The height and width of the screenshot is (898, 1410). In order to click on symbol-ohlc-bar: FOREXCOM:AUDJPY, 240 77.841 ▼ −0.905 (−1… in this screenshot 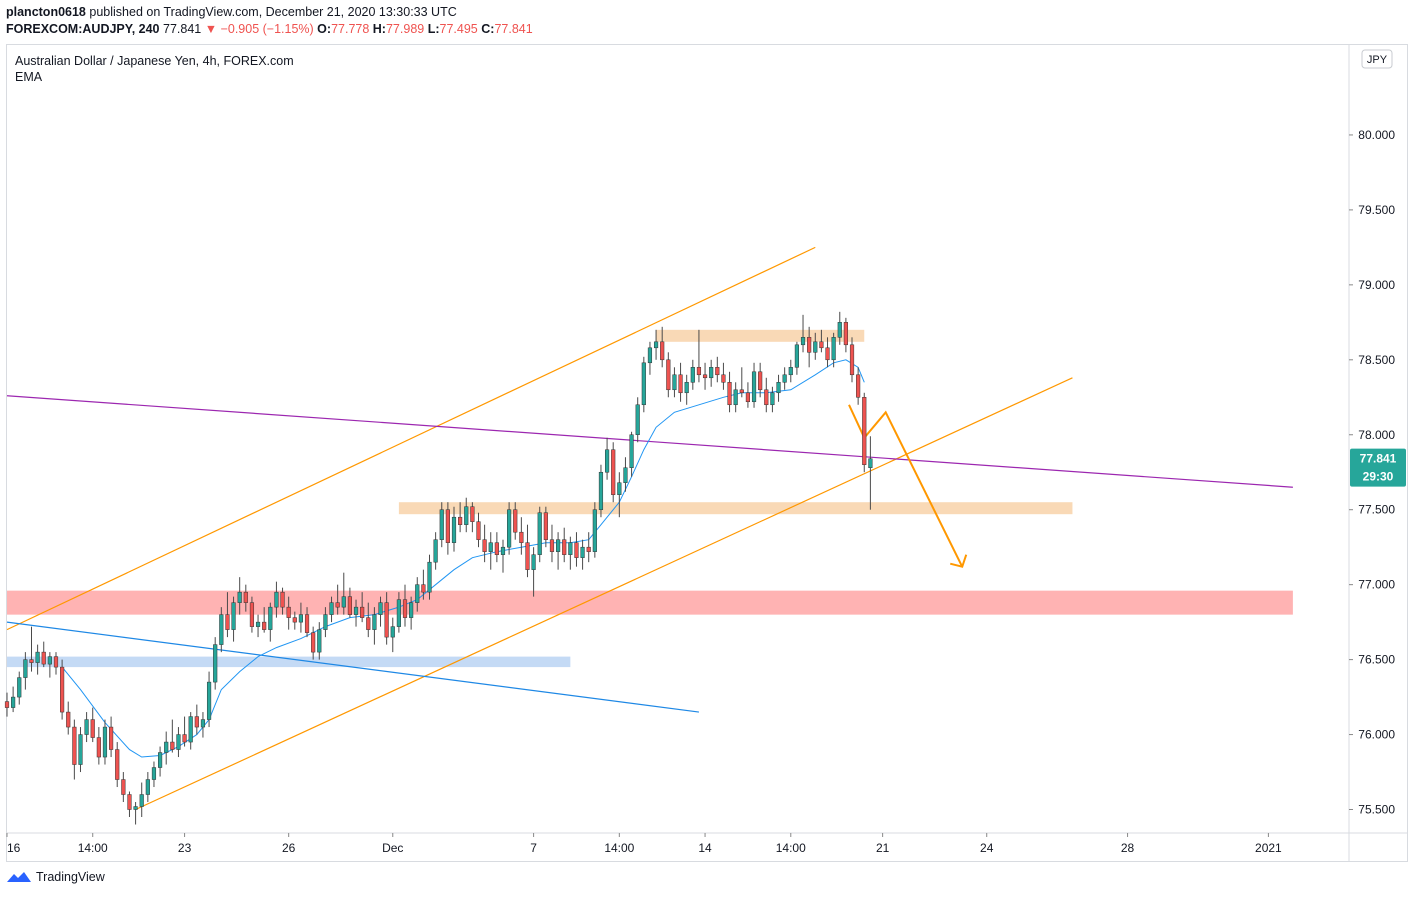, I will do `click(269, 29)`.